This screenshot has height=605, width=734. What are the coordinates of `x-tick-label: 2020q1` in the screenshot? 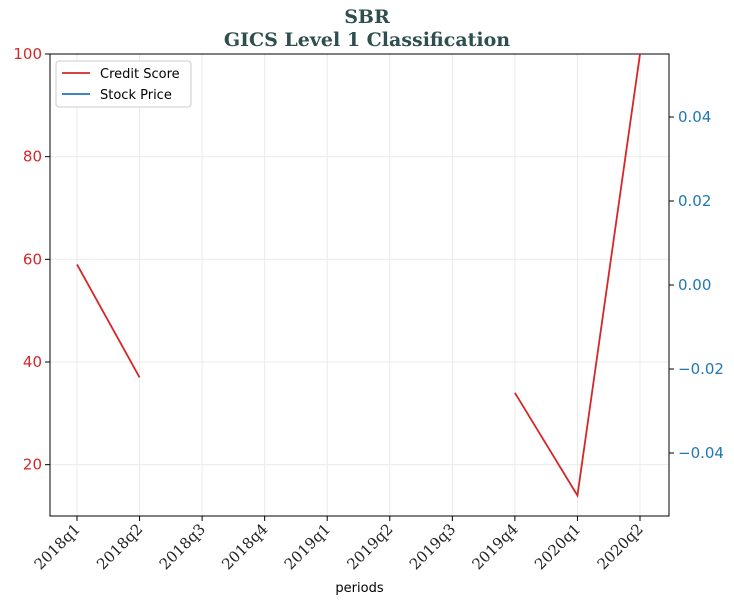 It's located at (557, 546).